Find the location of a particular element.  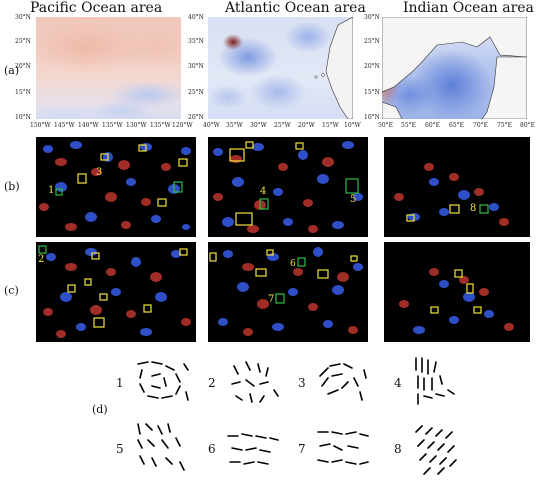

indian-eddy-panel-c is located at coordinates (457, 292).